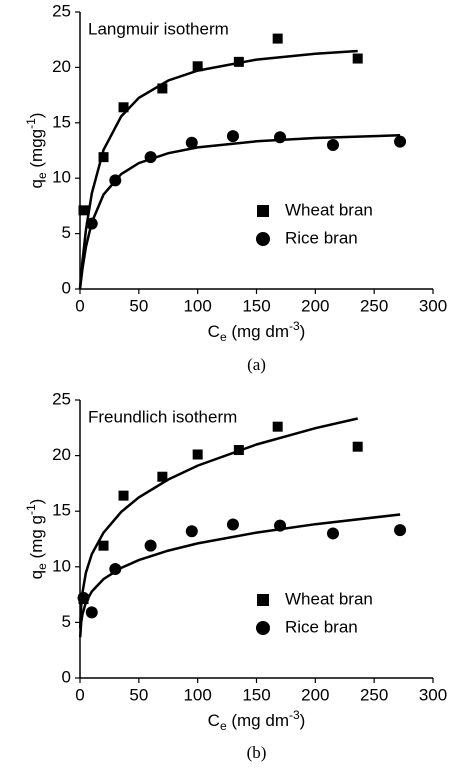  Describe the element at coordinates (162, 416) in the screenshot. I see `chart-title: Freundlich isotherm` at that location.